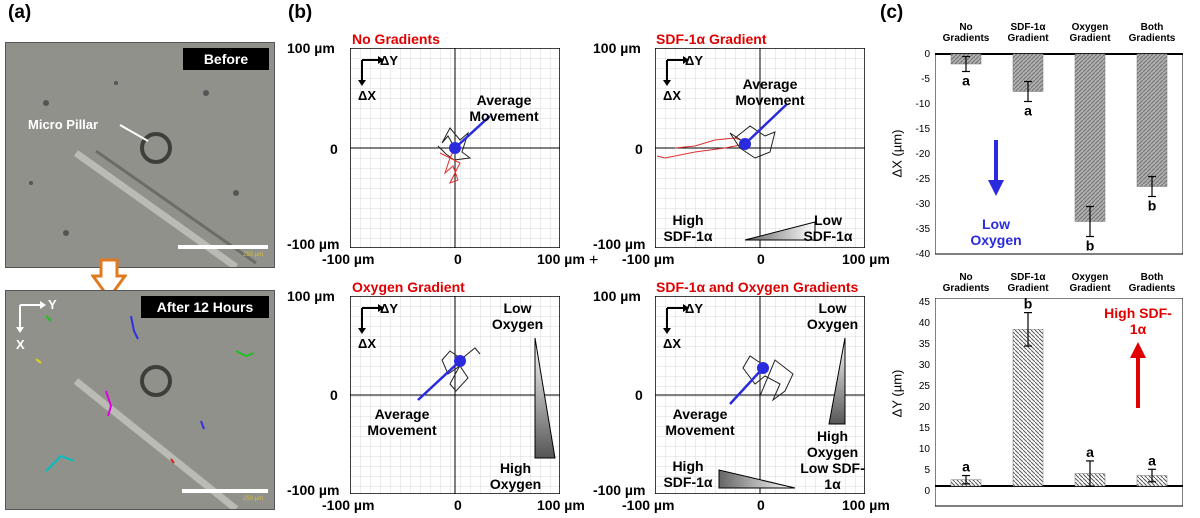  I want to click on plot2-xtick-zero: 0, so click(761, 259).